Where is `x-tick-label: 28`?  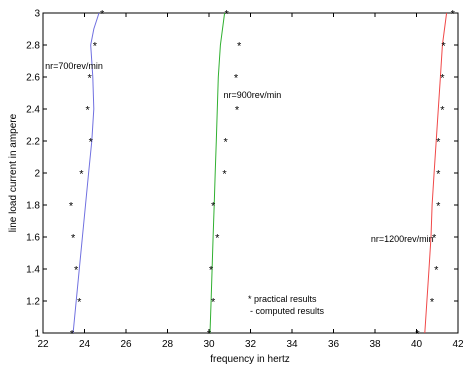 x-tick-label: 28 is located at coordinates (168, 344).